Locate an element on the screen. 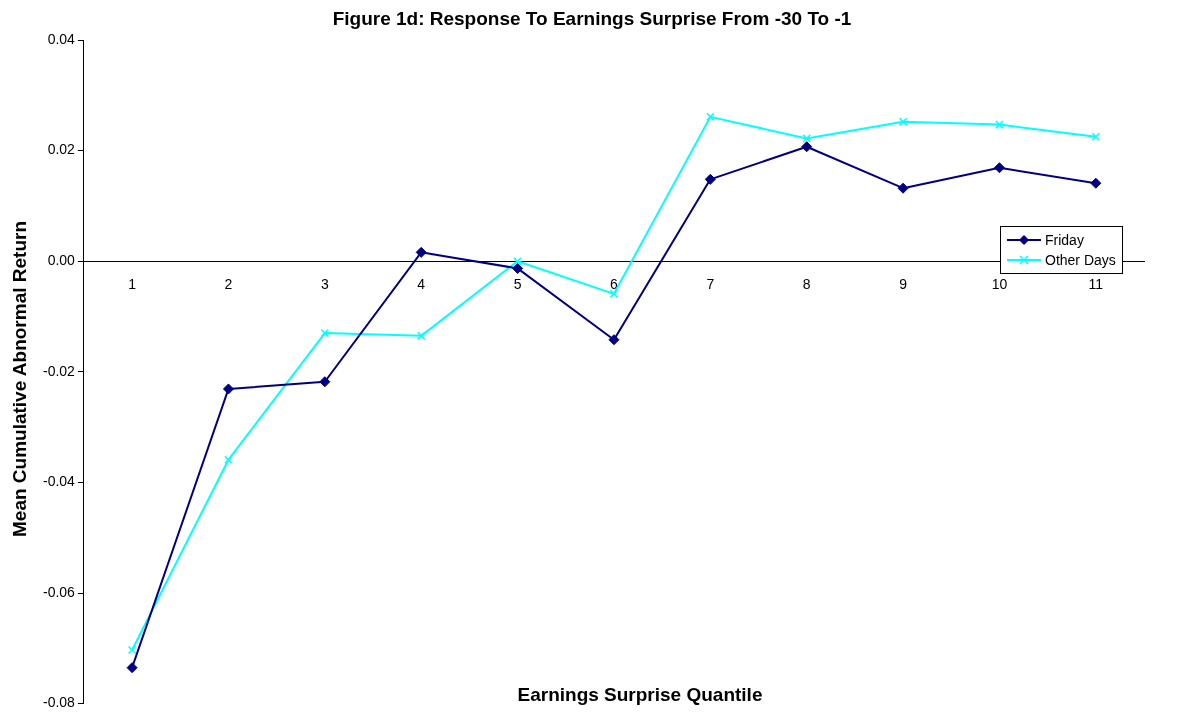 This screenshot has height=715, width=1184. x-tick-label: 7 is located at coordinates (710, 284).